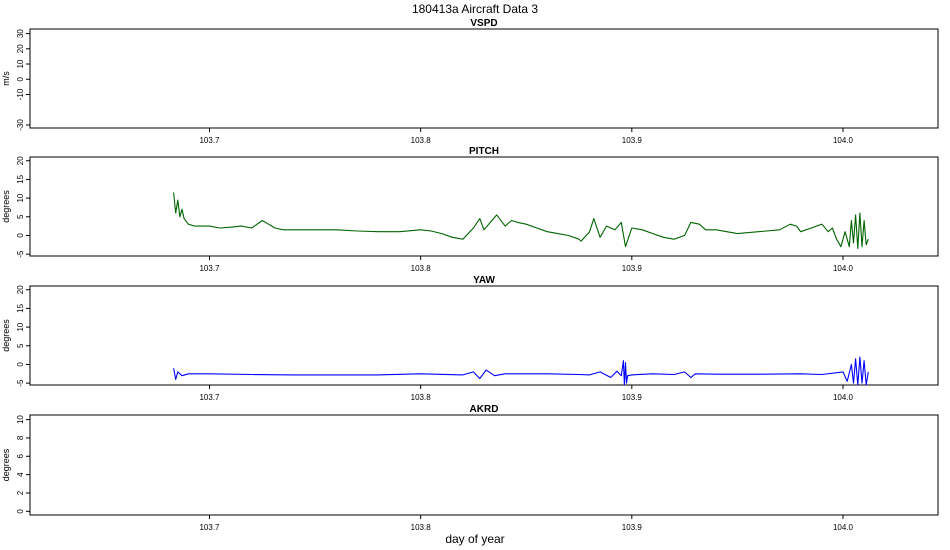  Describe the element at coordinates (20, 94) in the screenshot. I see `y-tick-label-vspd: -10` at that location.